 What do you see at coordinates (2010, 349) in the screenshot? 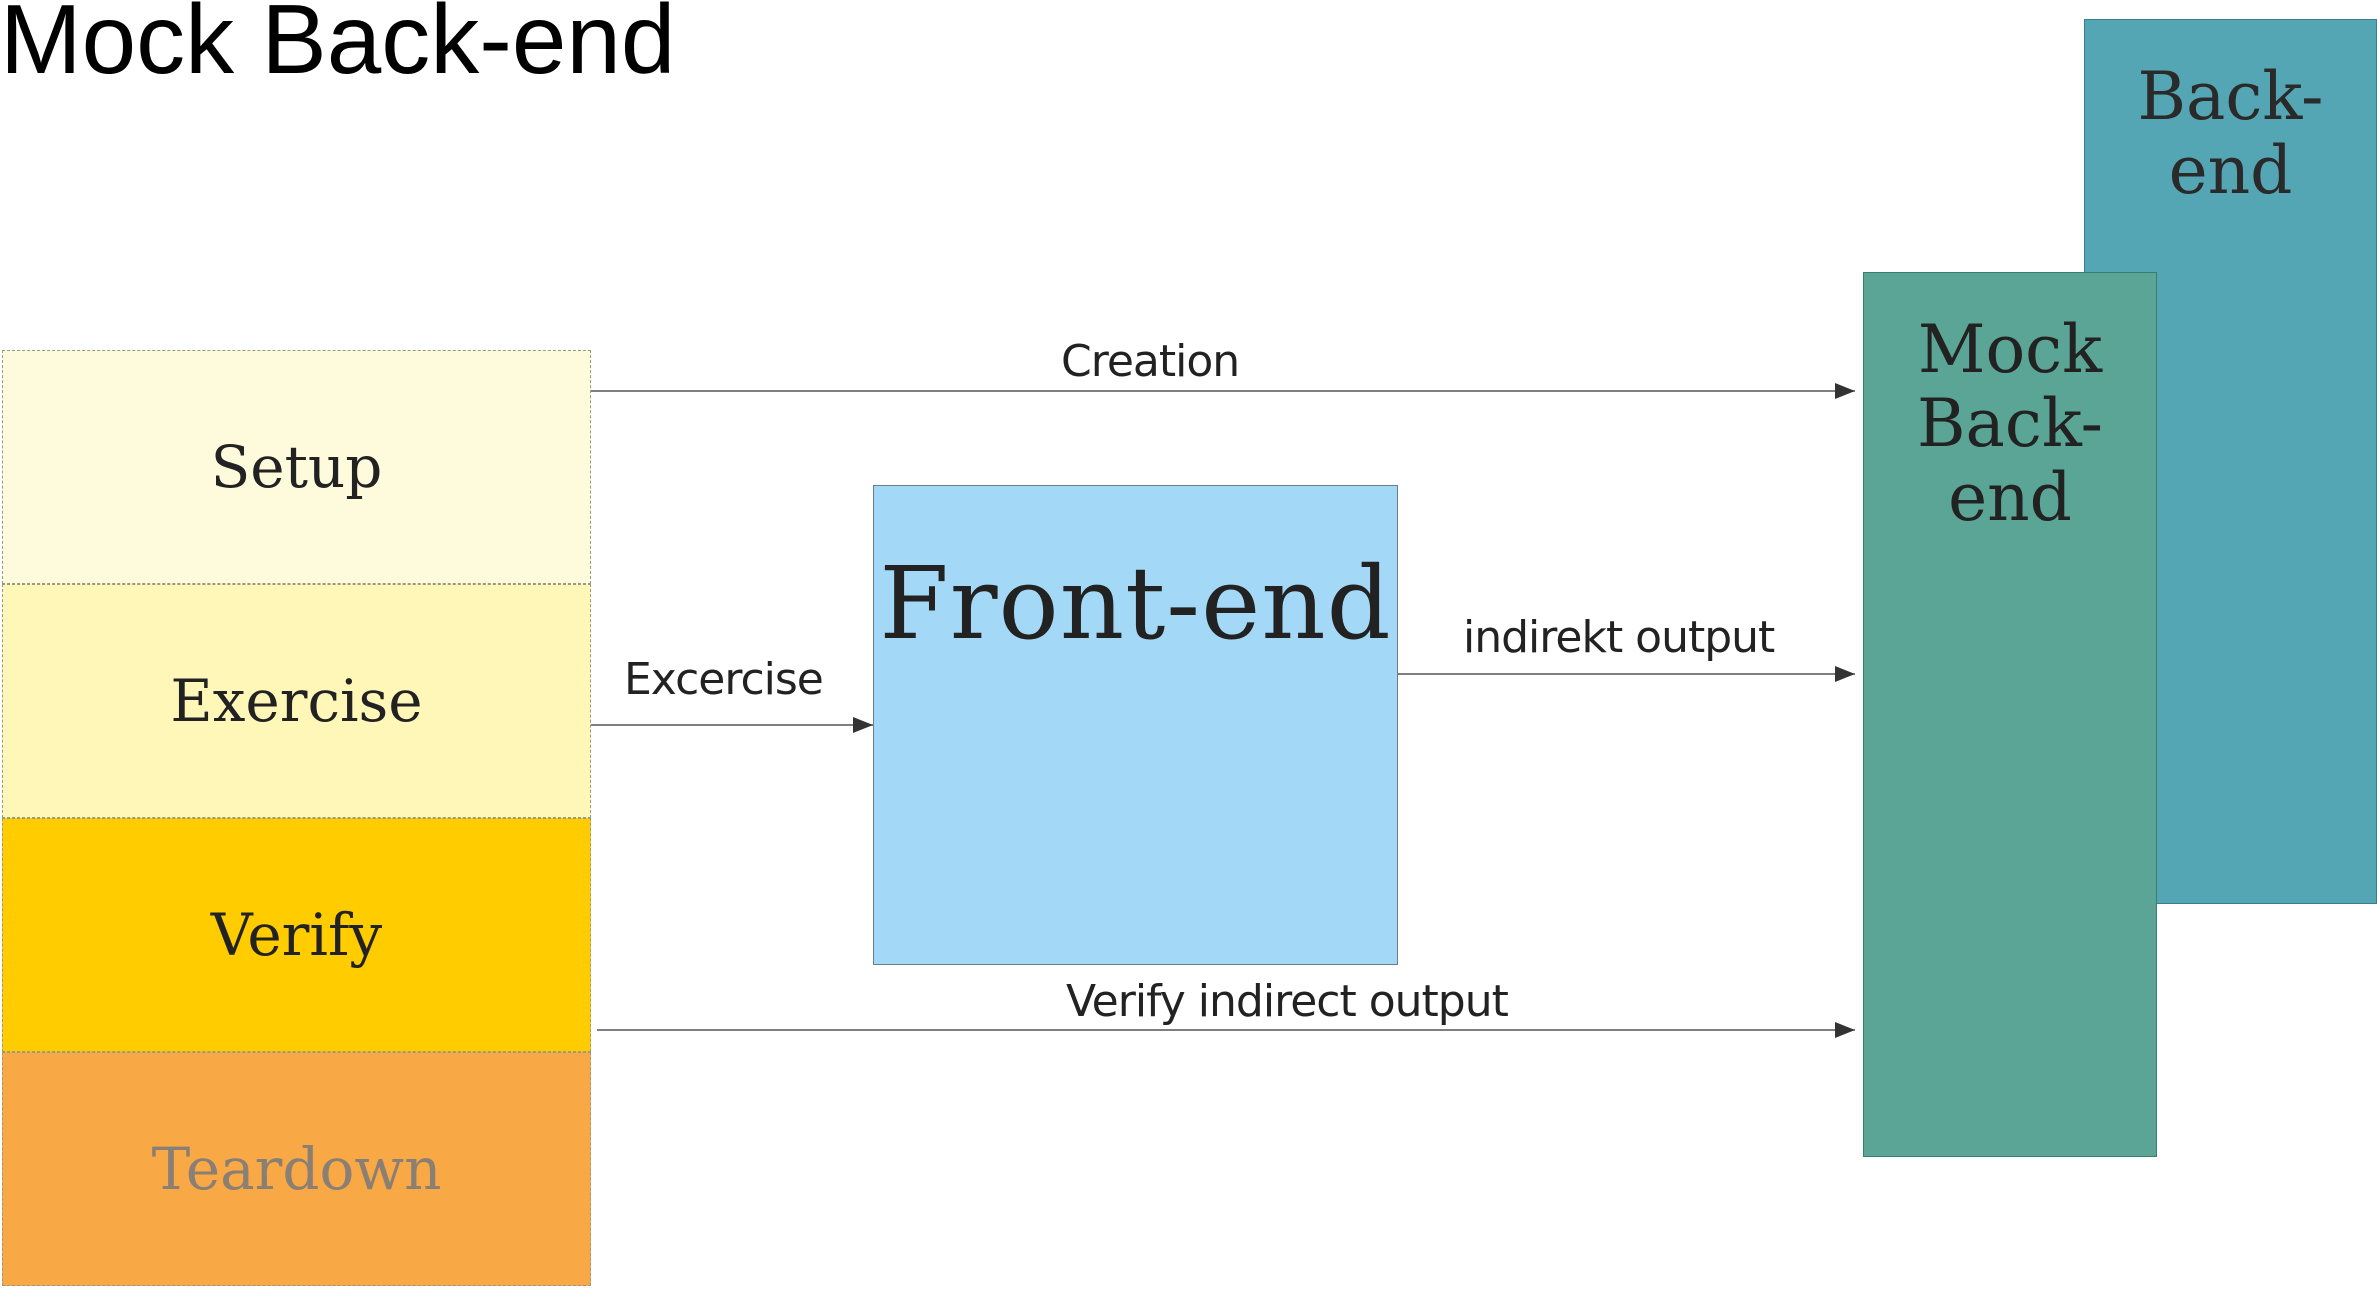
I see `mock-backend-label-line-1: Mock` at bounding box center [2010, 349].